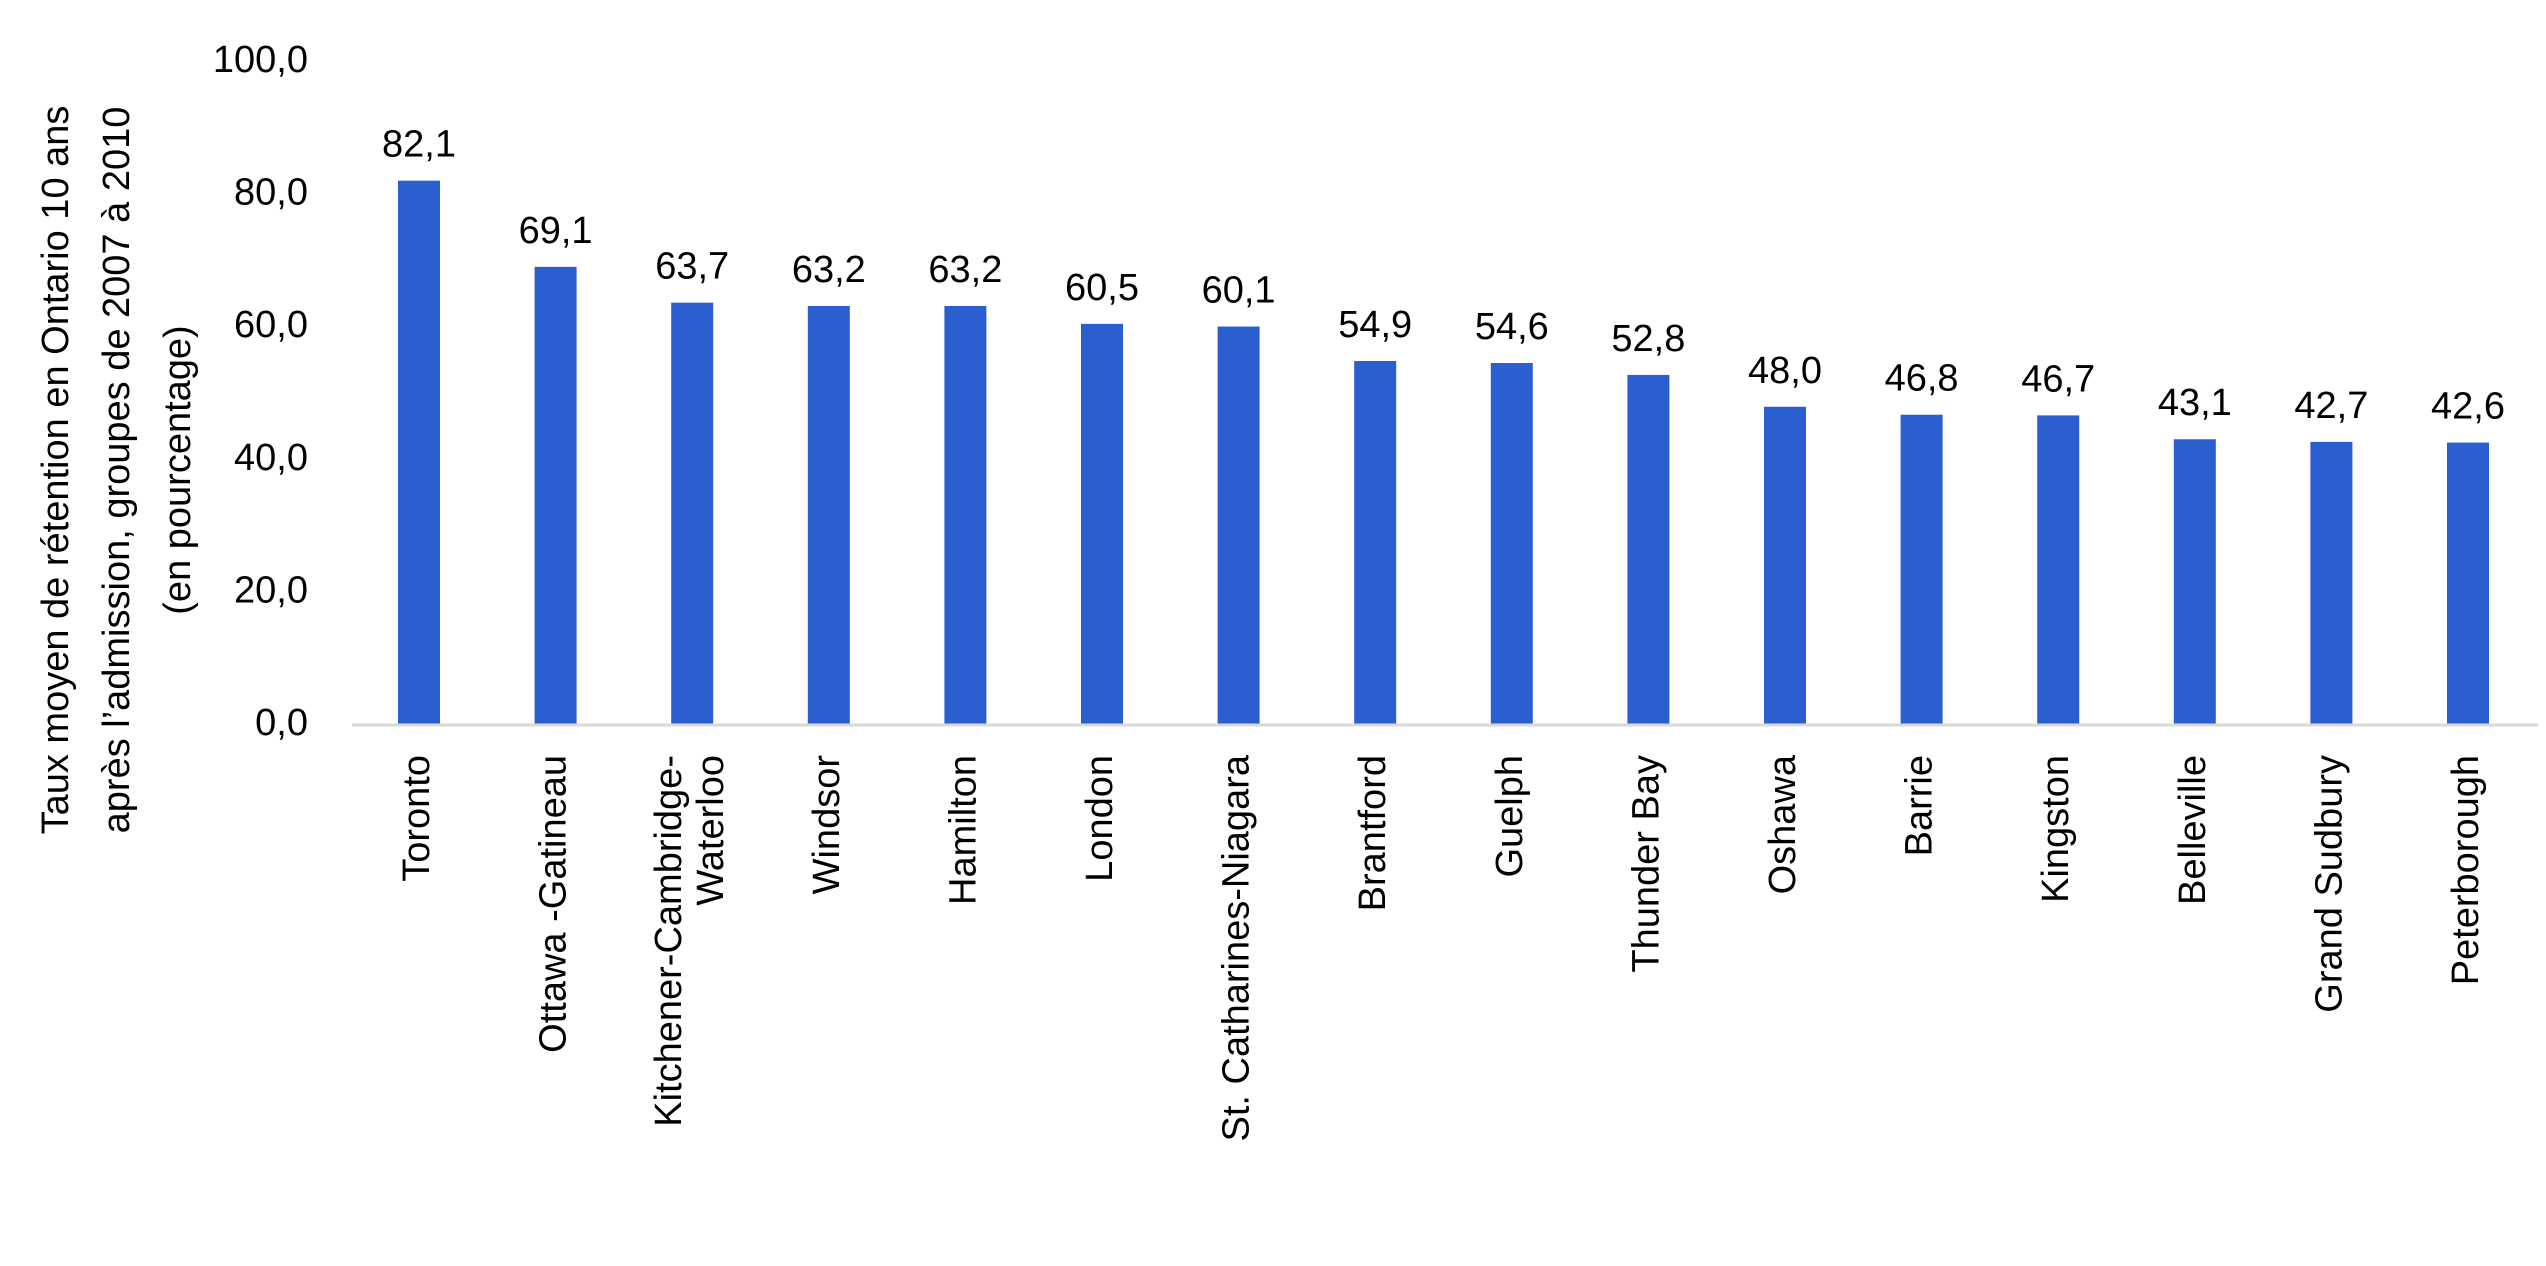 This screenshot has width=2546, height=1266. I want to click on x-category-label: Ottawa -Gatineau, so click(554, 904).